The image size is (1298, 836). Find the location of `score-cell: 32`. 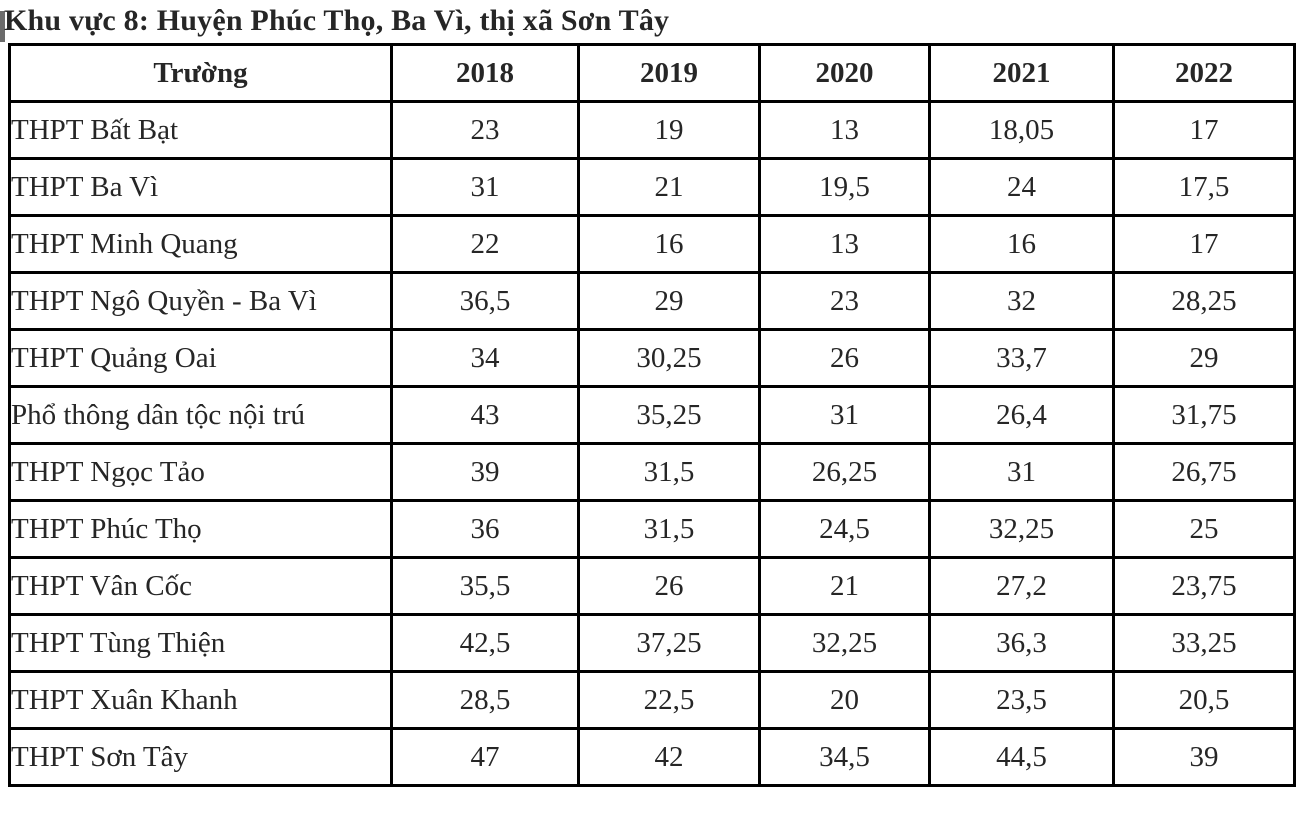

score-cell: 32 is located at coordinates (1021, 301).